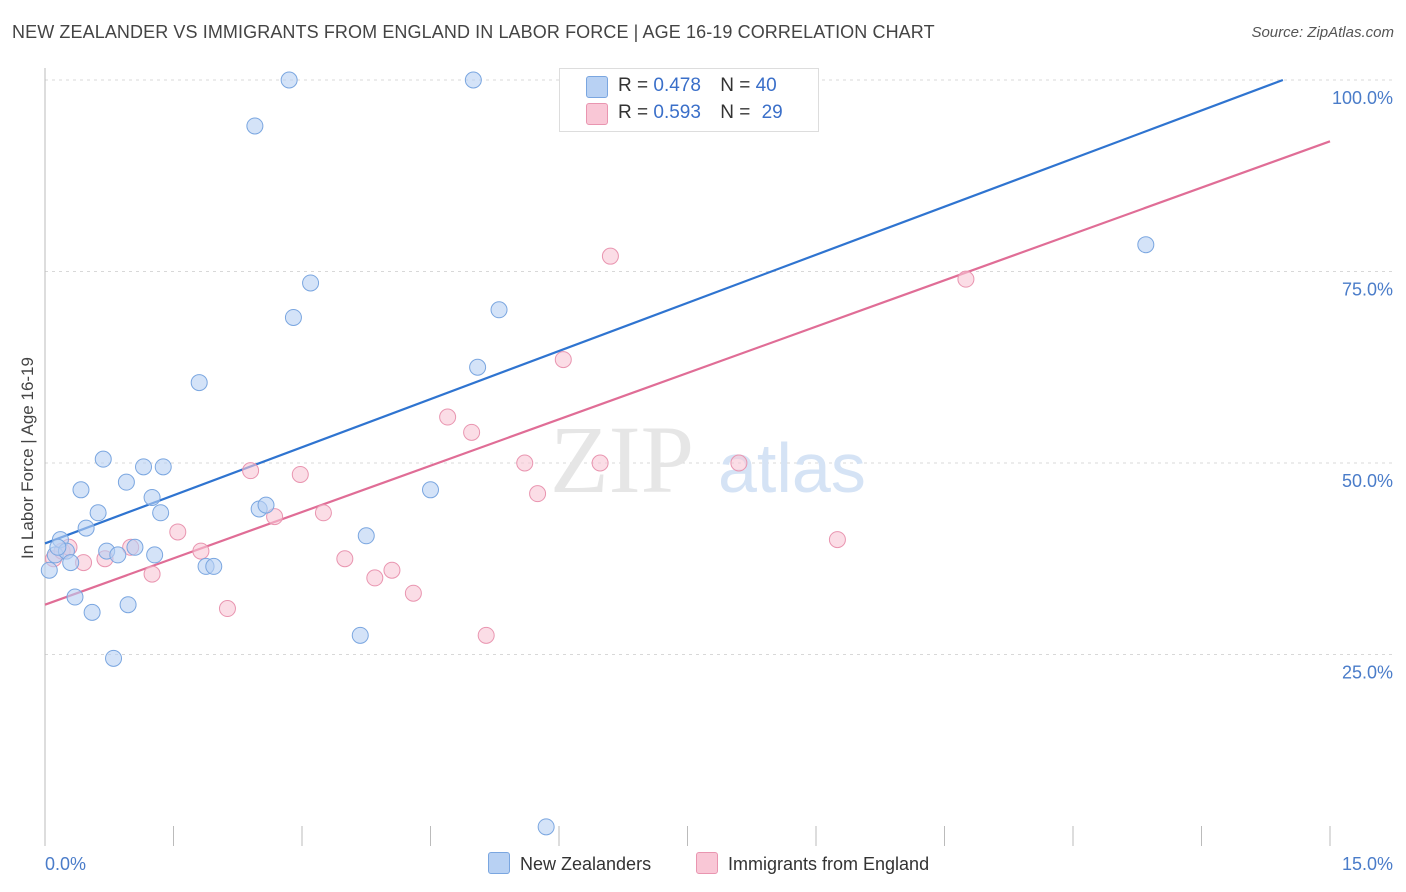 The height and width of the screenshot is (892, 1406). What do you see at coordinates (597, 87) in the screenshot?
I see `legend-blue-swatch` at bounding box center [597, 87].